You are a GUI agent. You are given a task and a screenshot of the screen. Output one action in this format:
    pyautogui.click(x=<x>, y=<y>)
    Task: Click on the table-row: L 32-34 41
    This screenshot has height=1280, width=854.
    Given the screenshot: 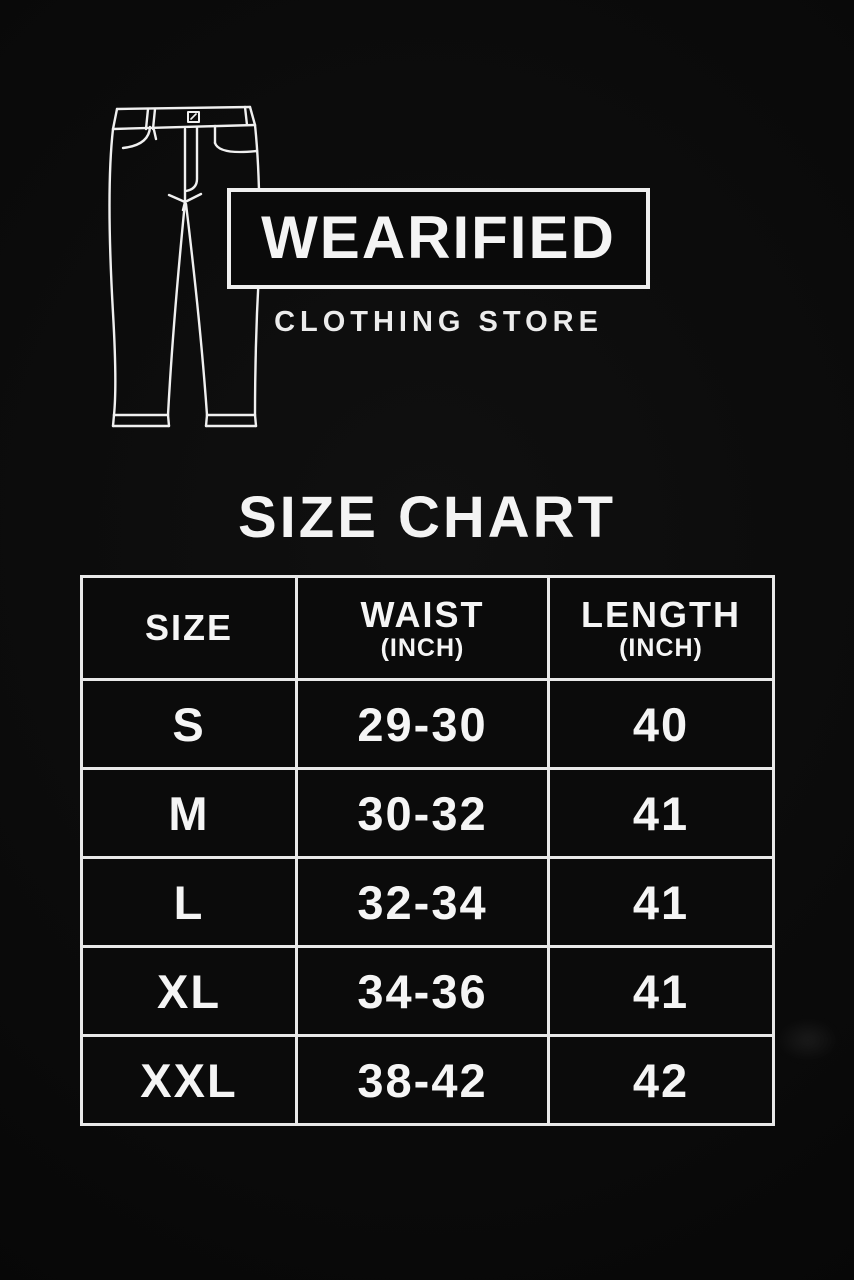 What is the action you would take?
    pyautogui.click(x=427, y=902)
    